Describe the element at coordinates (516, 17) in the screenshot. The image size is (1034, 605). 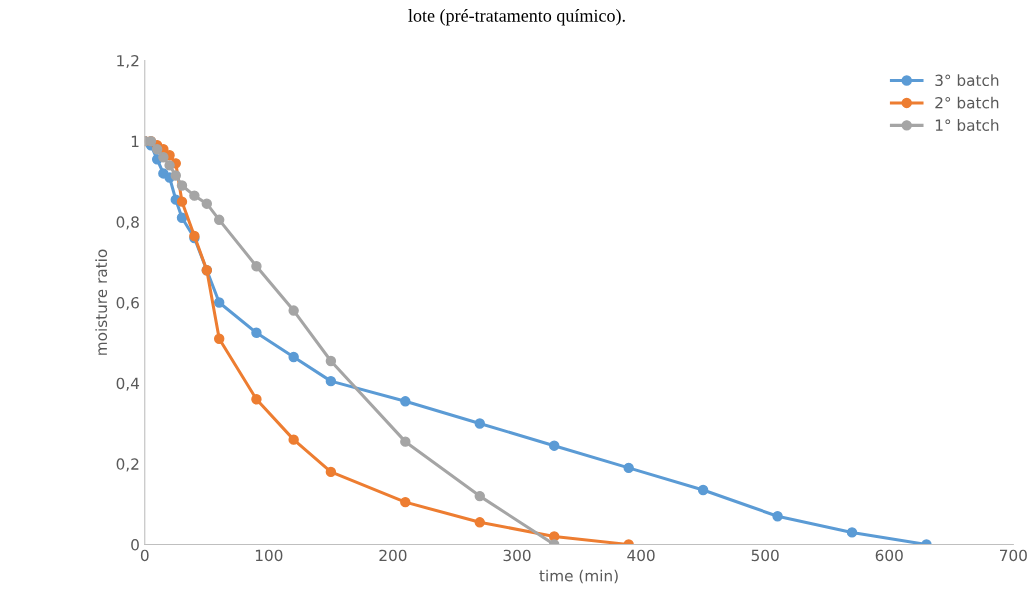
I see `chart-title: lote (pré-tratamento químico).` at that location.